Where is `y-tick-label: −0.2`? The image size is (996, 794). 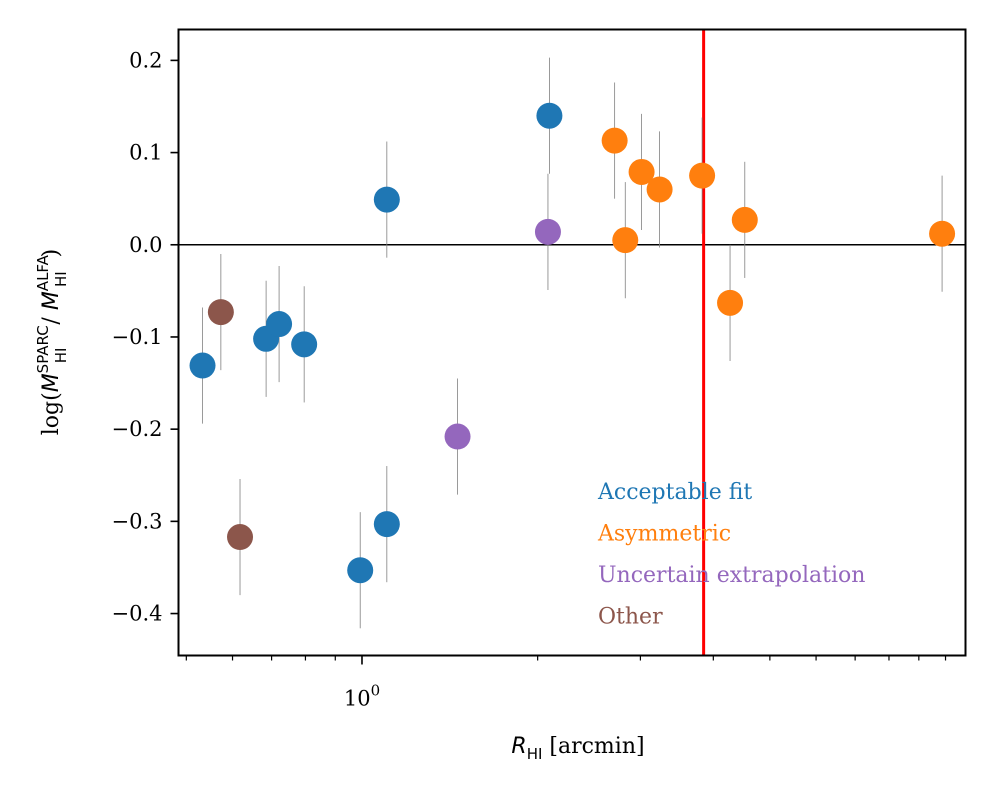
y-tick-label: −0.2 is located at coordinates (137, 429).